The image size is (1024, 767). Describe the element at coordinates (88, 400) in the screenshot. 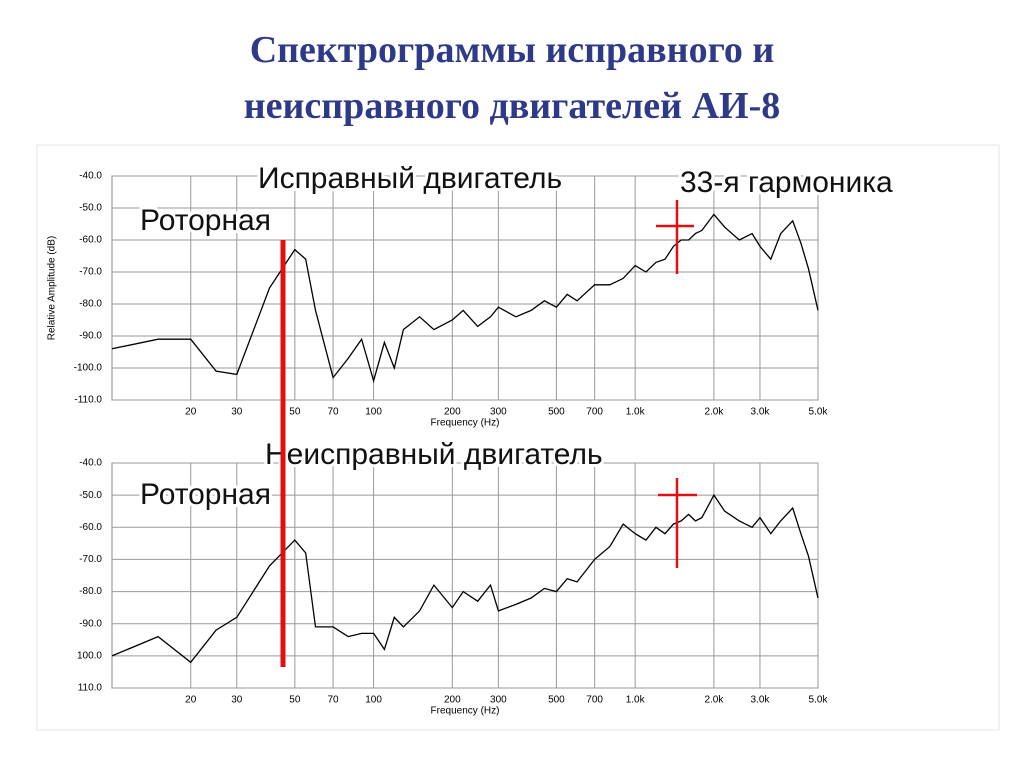

I see `y-tick-label: -110.0` at that location.